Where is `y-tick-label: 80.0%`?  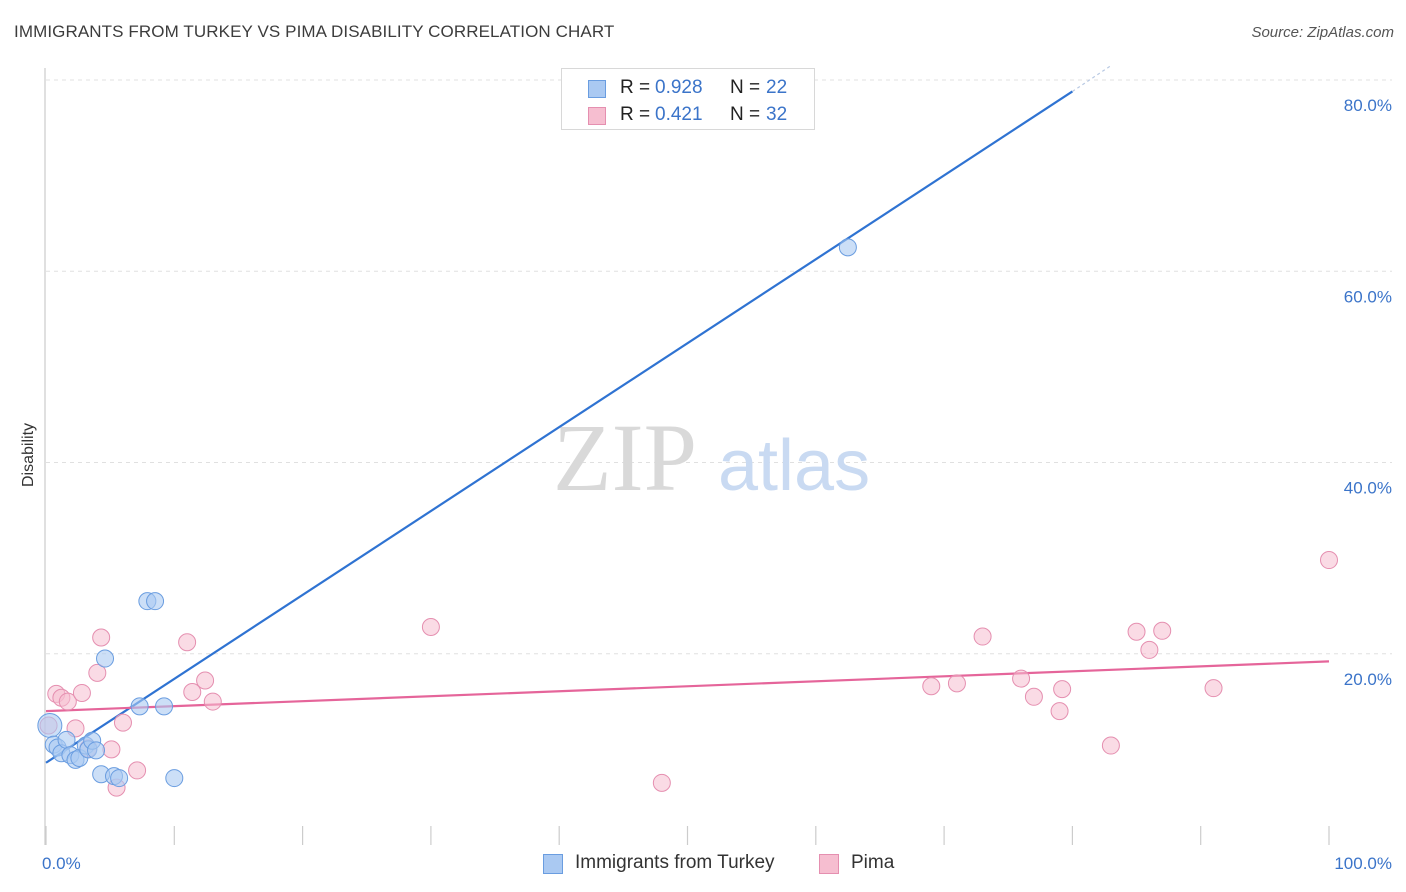
y-tick-label: 80.0% is located at coordinates (1368, 105).